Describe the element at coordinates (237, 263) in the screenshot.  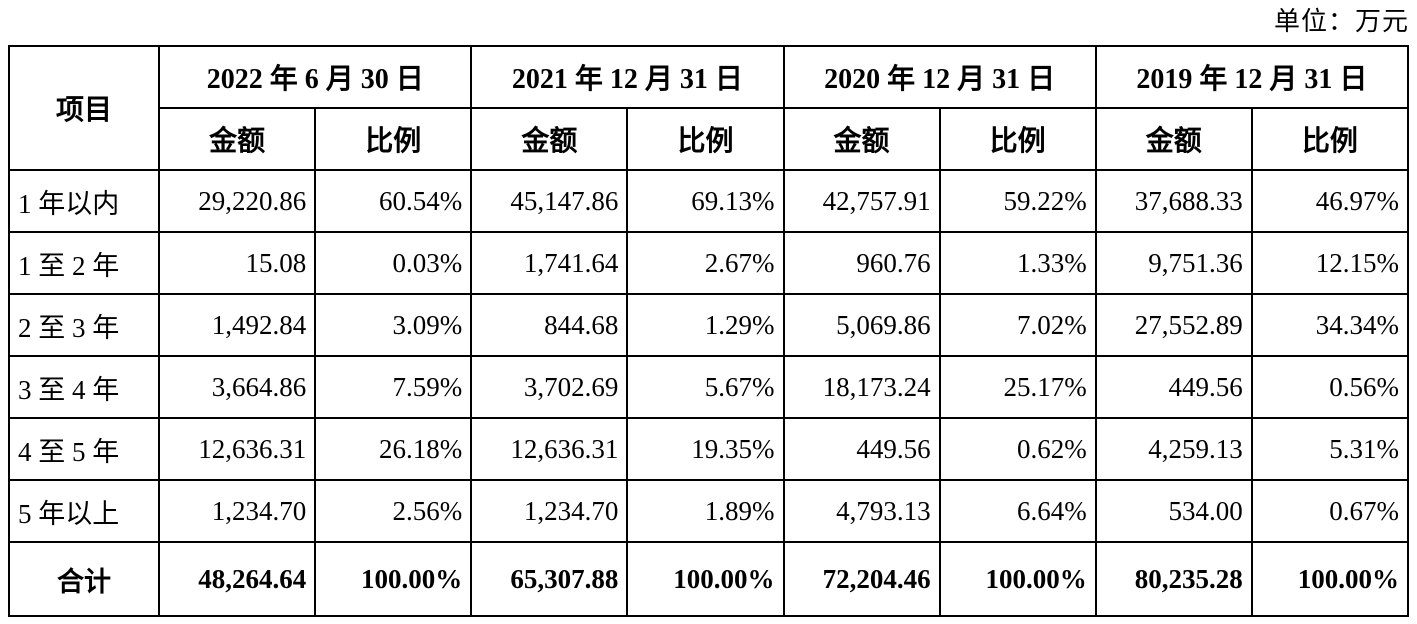
I see `amount-cell: 15.08` at that location.